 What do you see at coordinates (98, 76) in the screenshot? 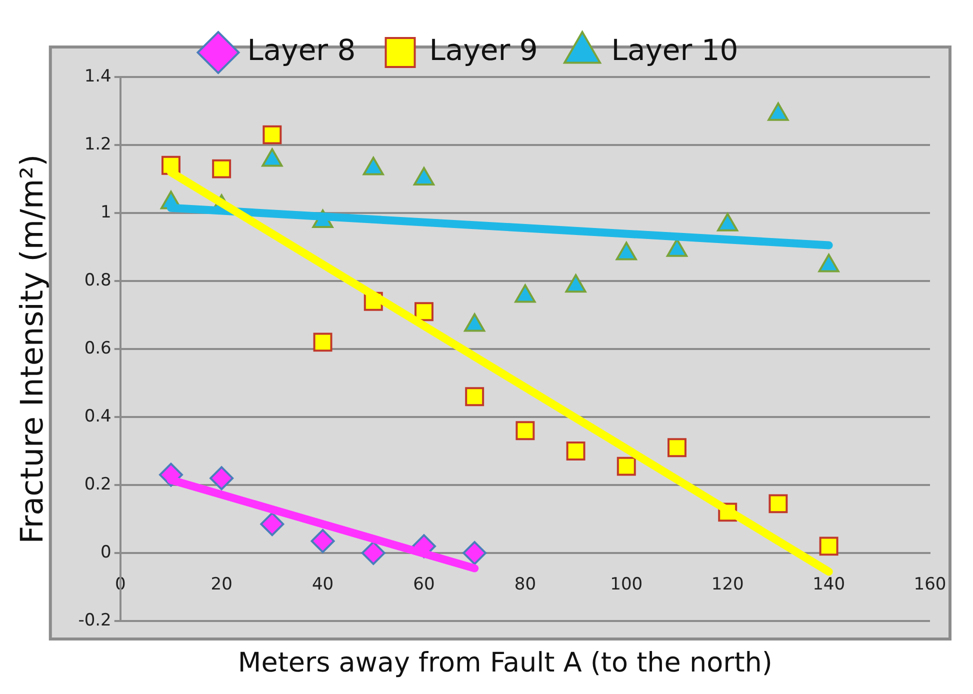
I see `y-tick-label: 1.4` at bounding box center [98, 76].